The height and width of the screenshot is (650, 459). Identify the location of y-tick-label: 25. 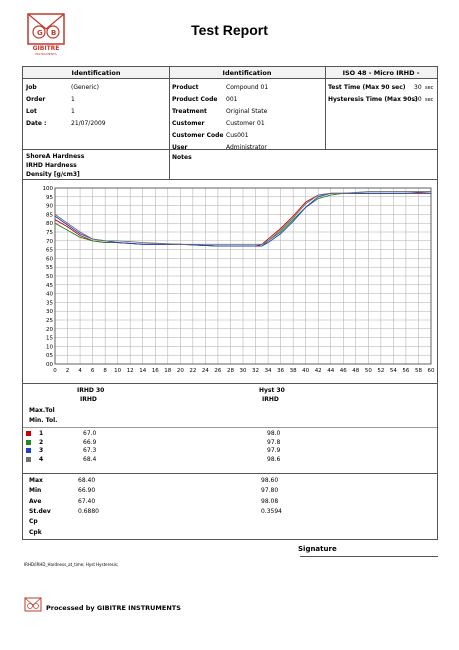
(49, 321).